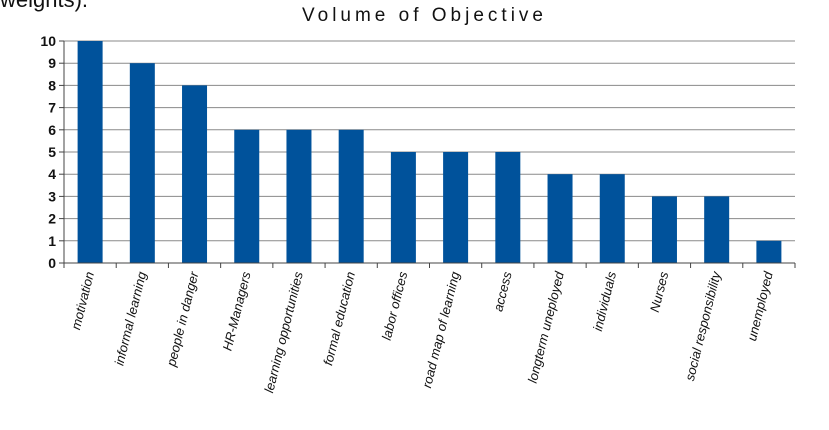  What do you see at coordinates (52, 196) in the screenshot?
I see `y-tick-label: 3` at bounding box center [52, 196].